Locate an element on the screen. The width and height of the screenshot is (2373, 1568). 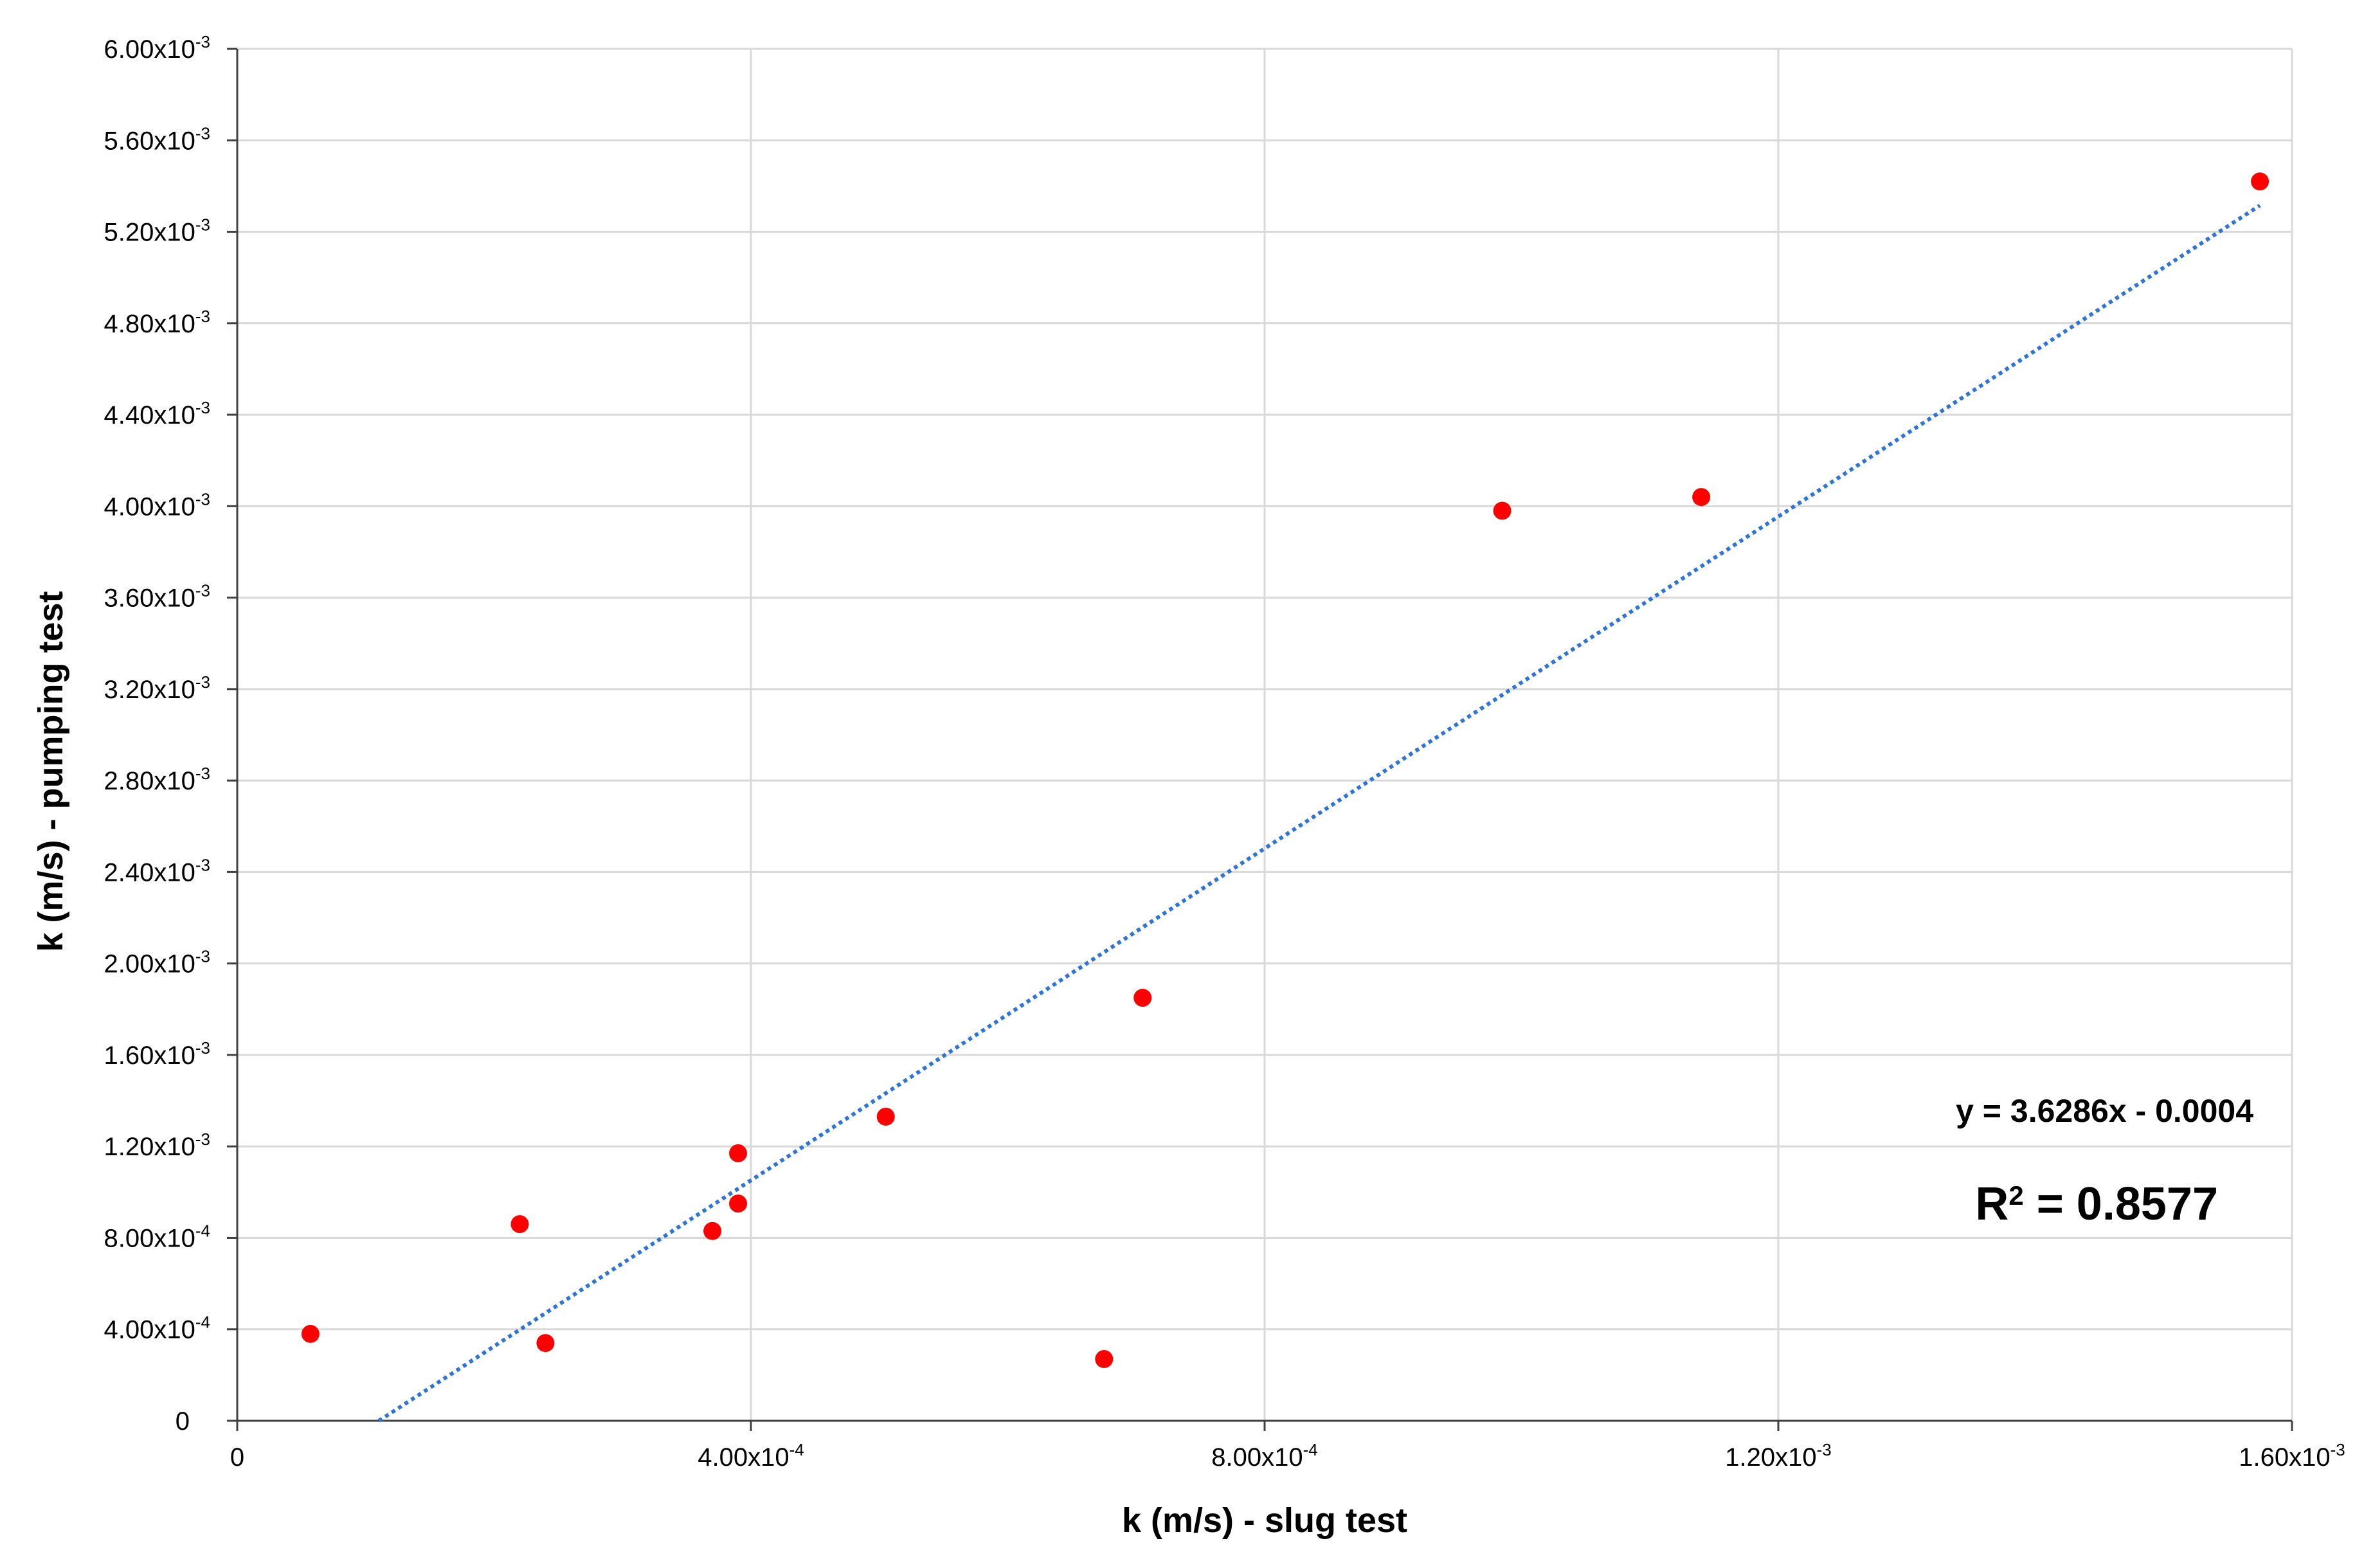
y-tick-label: 2.00x10⁻³ is located at coordinates (157, 962).